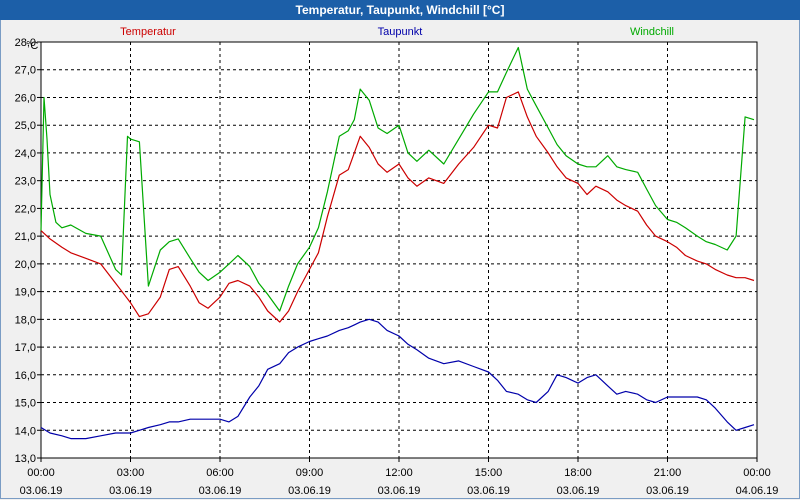 This screenshot has width=800, height=500. Describe the element at coordinates (220, 473) in the screenshot. I see `x-tick-time: 06:00` at that location.